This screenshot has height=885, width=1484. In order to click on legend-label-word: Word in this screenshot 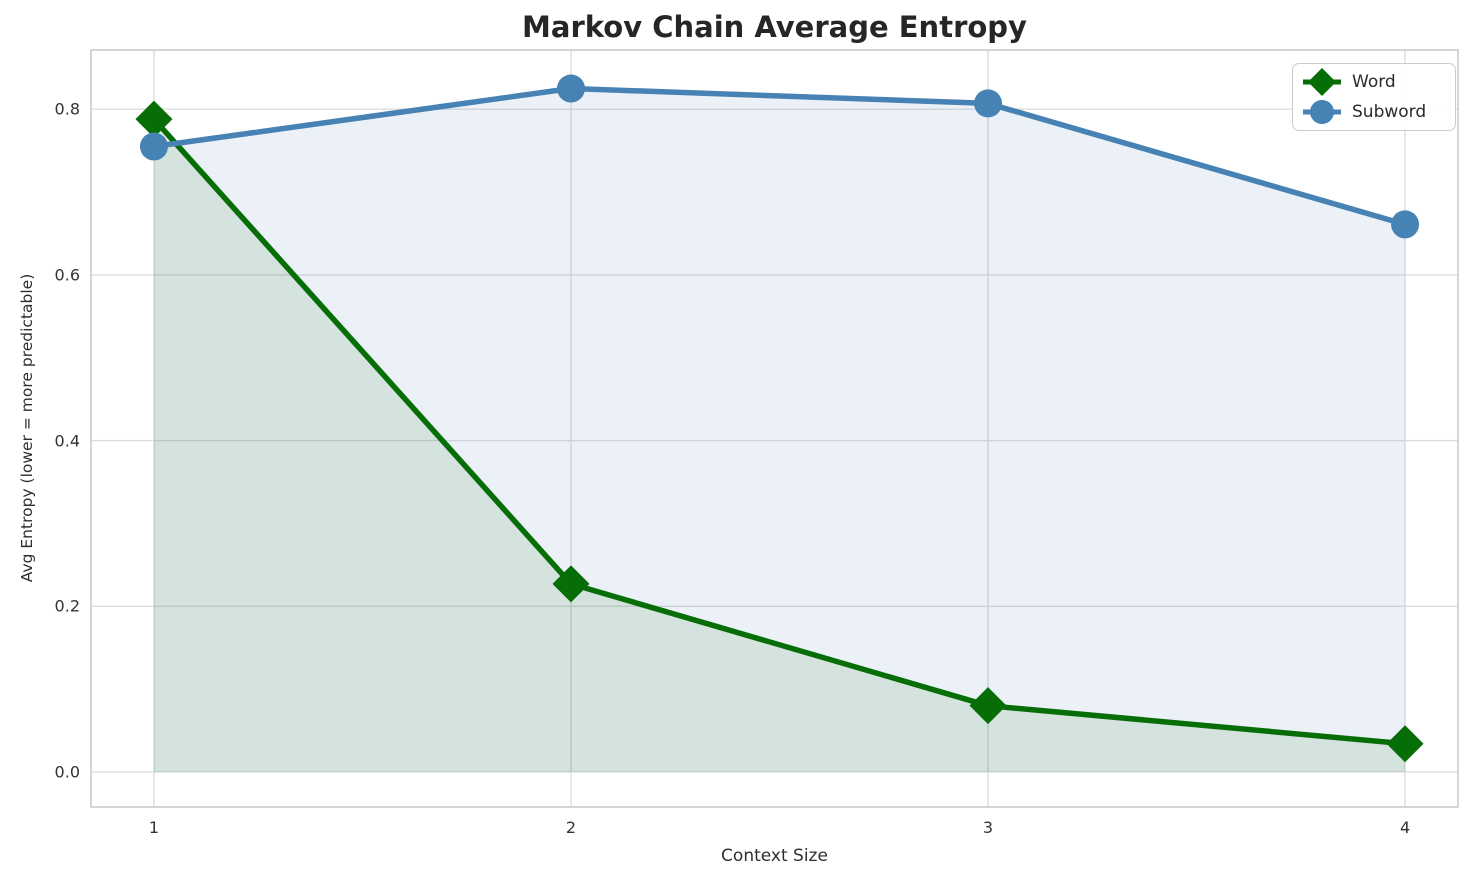, I will do `click(1374, 81)`.